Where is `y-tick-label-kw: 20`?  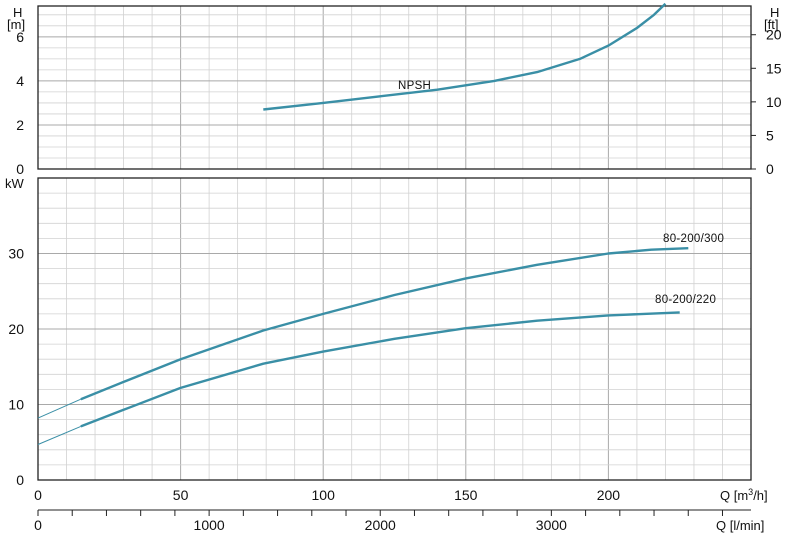 y-tick-label-kw: 20 is located at coordinates (16, 329).